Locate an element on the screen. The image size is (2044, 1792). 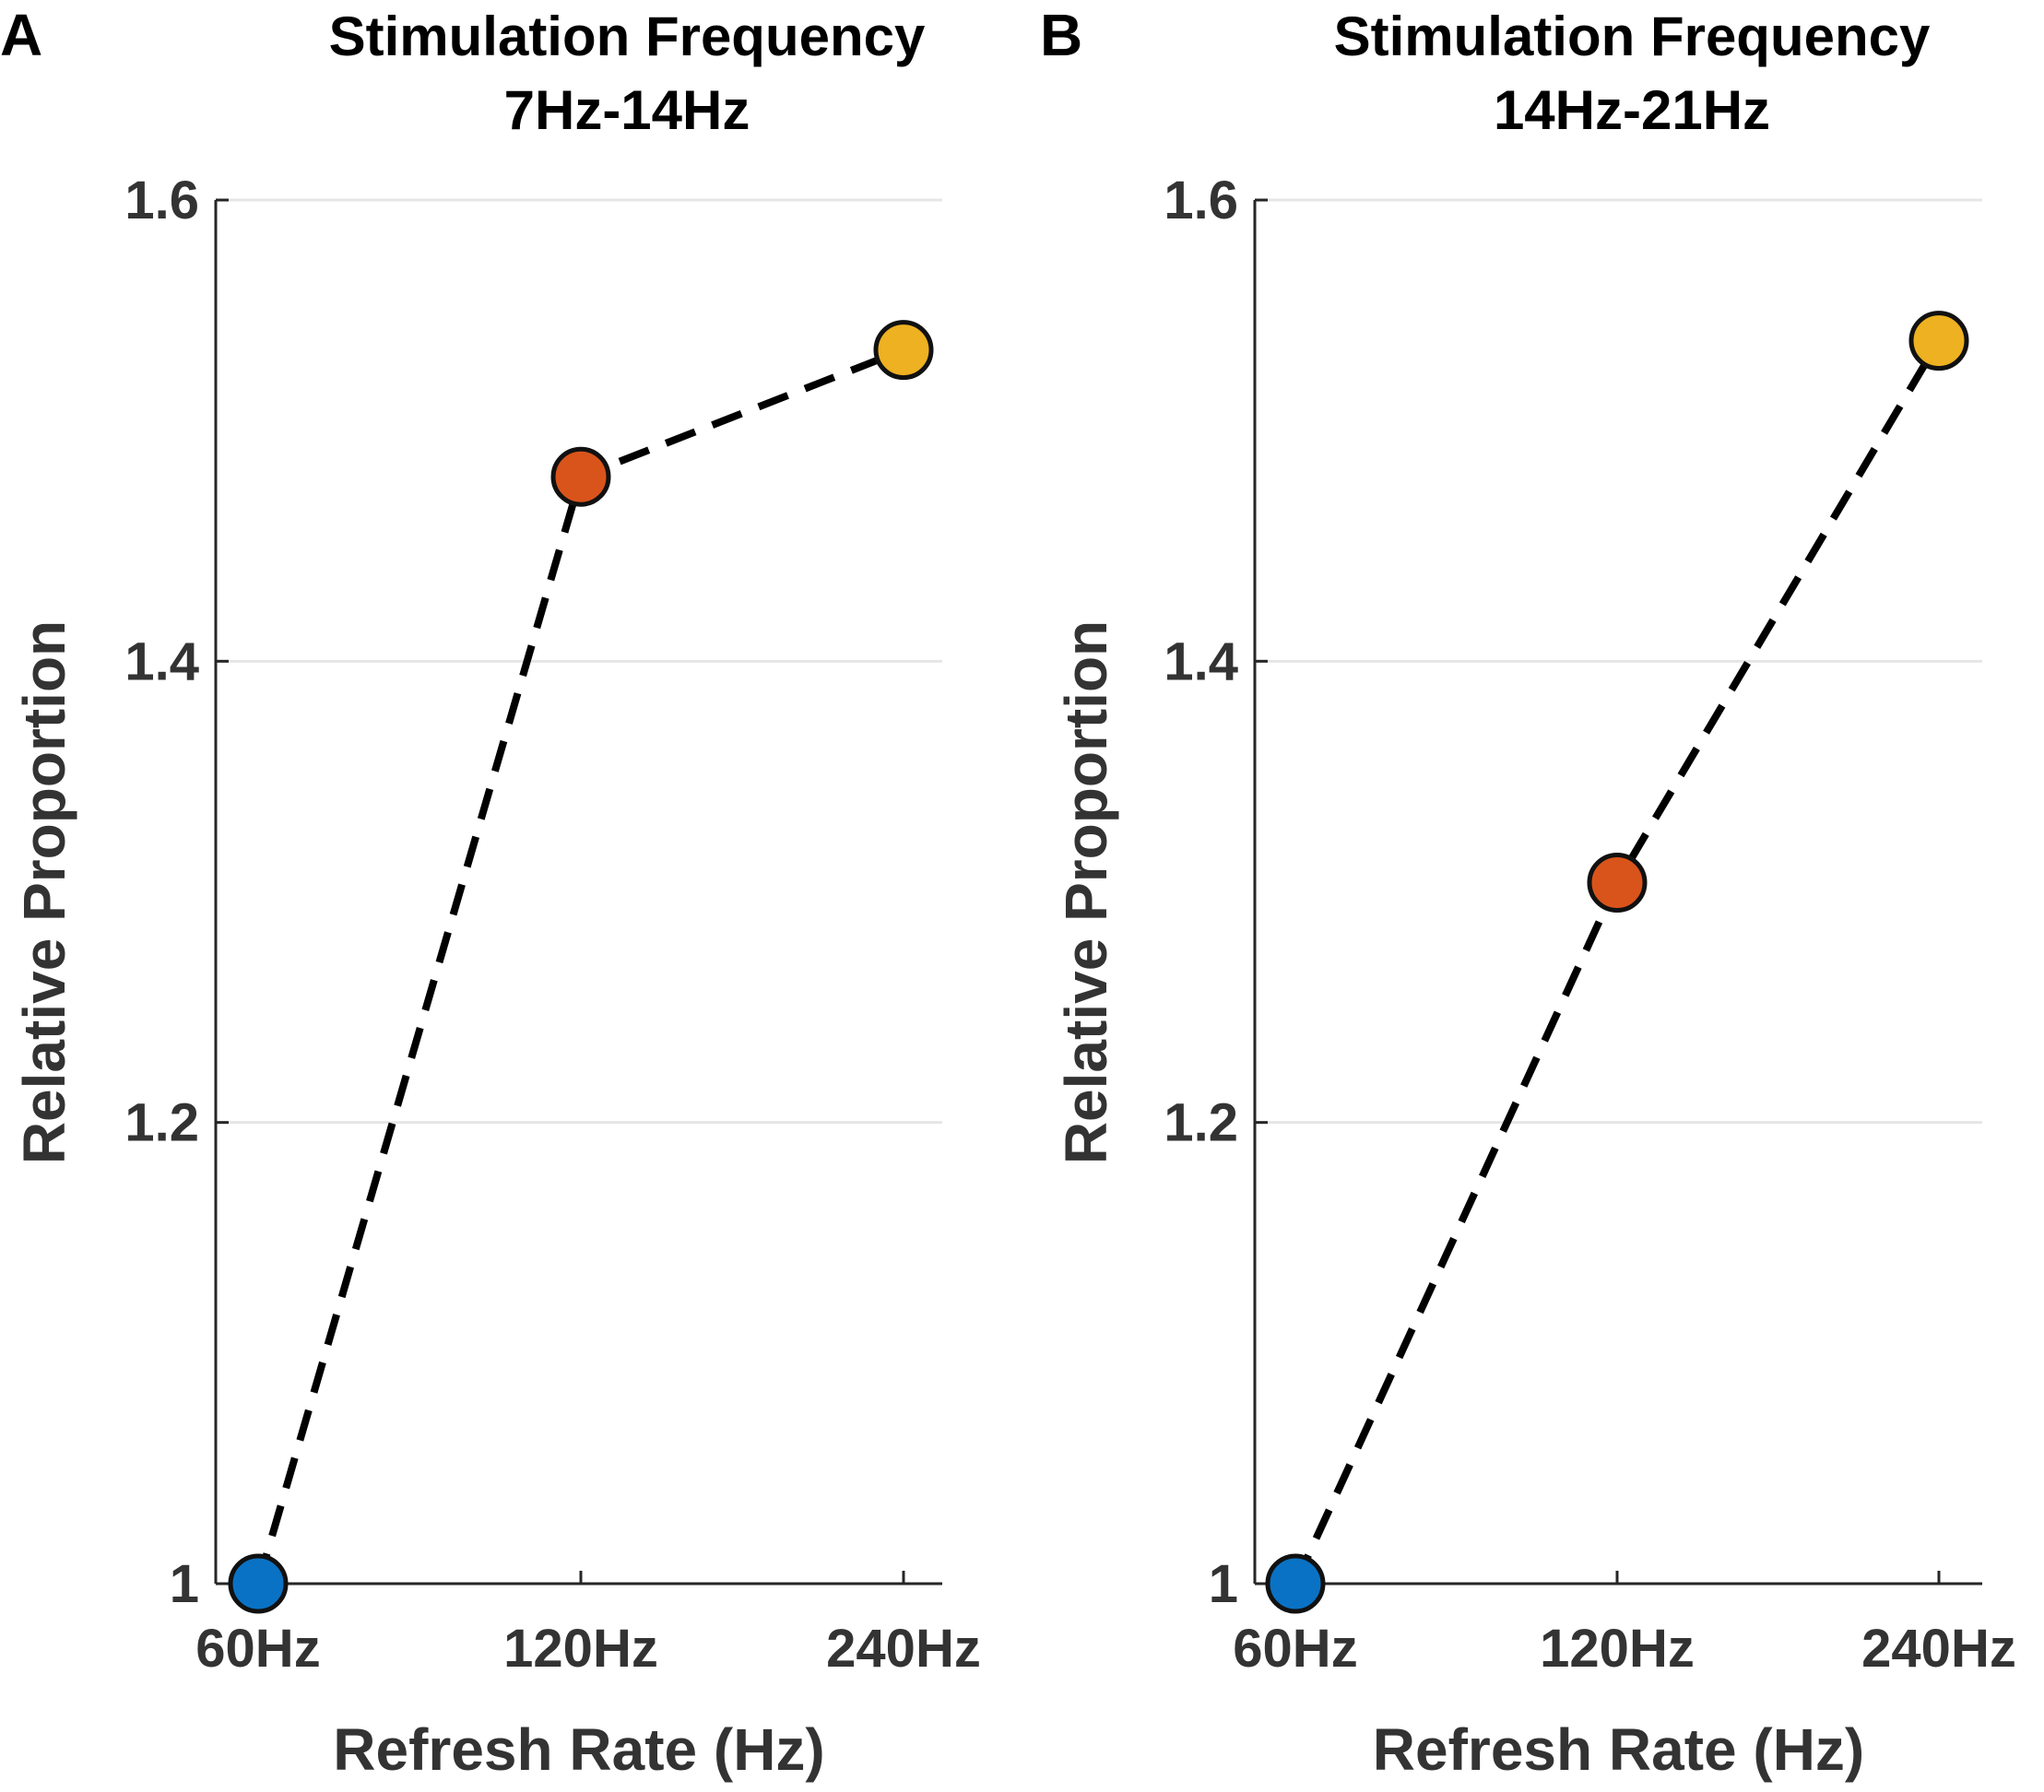
chart-subtitle: 14Hz-21Hz is located at coordinates (1632, 110).